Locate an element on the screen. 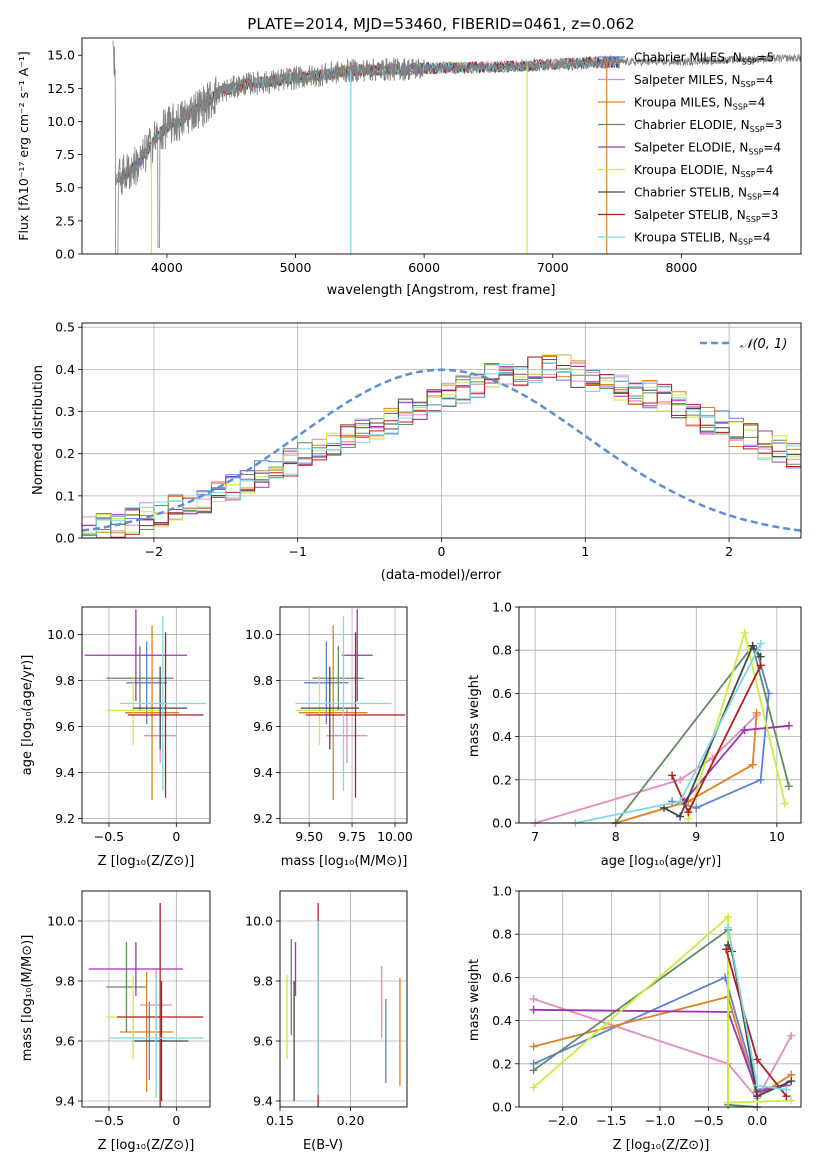 The image size is (819, 1174). z-mass-panel: −0.5 0 9.4 9.6 9.8 10.0 is located at coordinates (129, 1009).